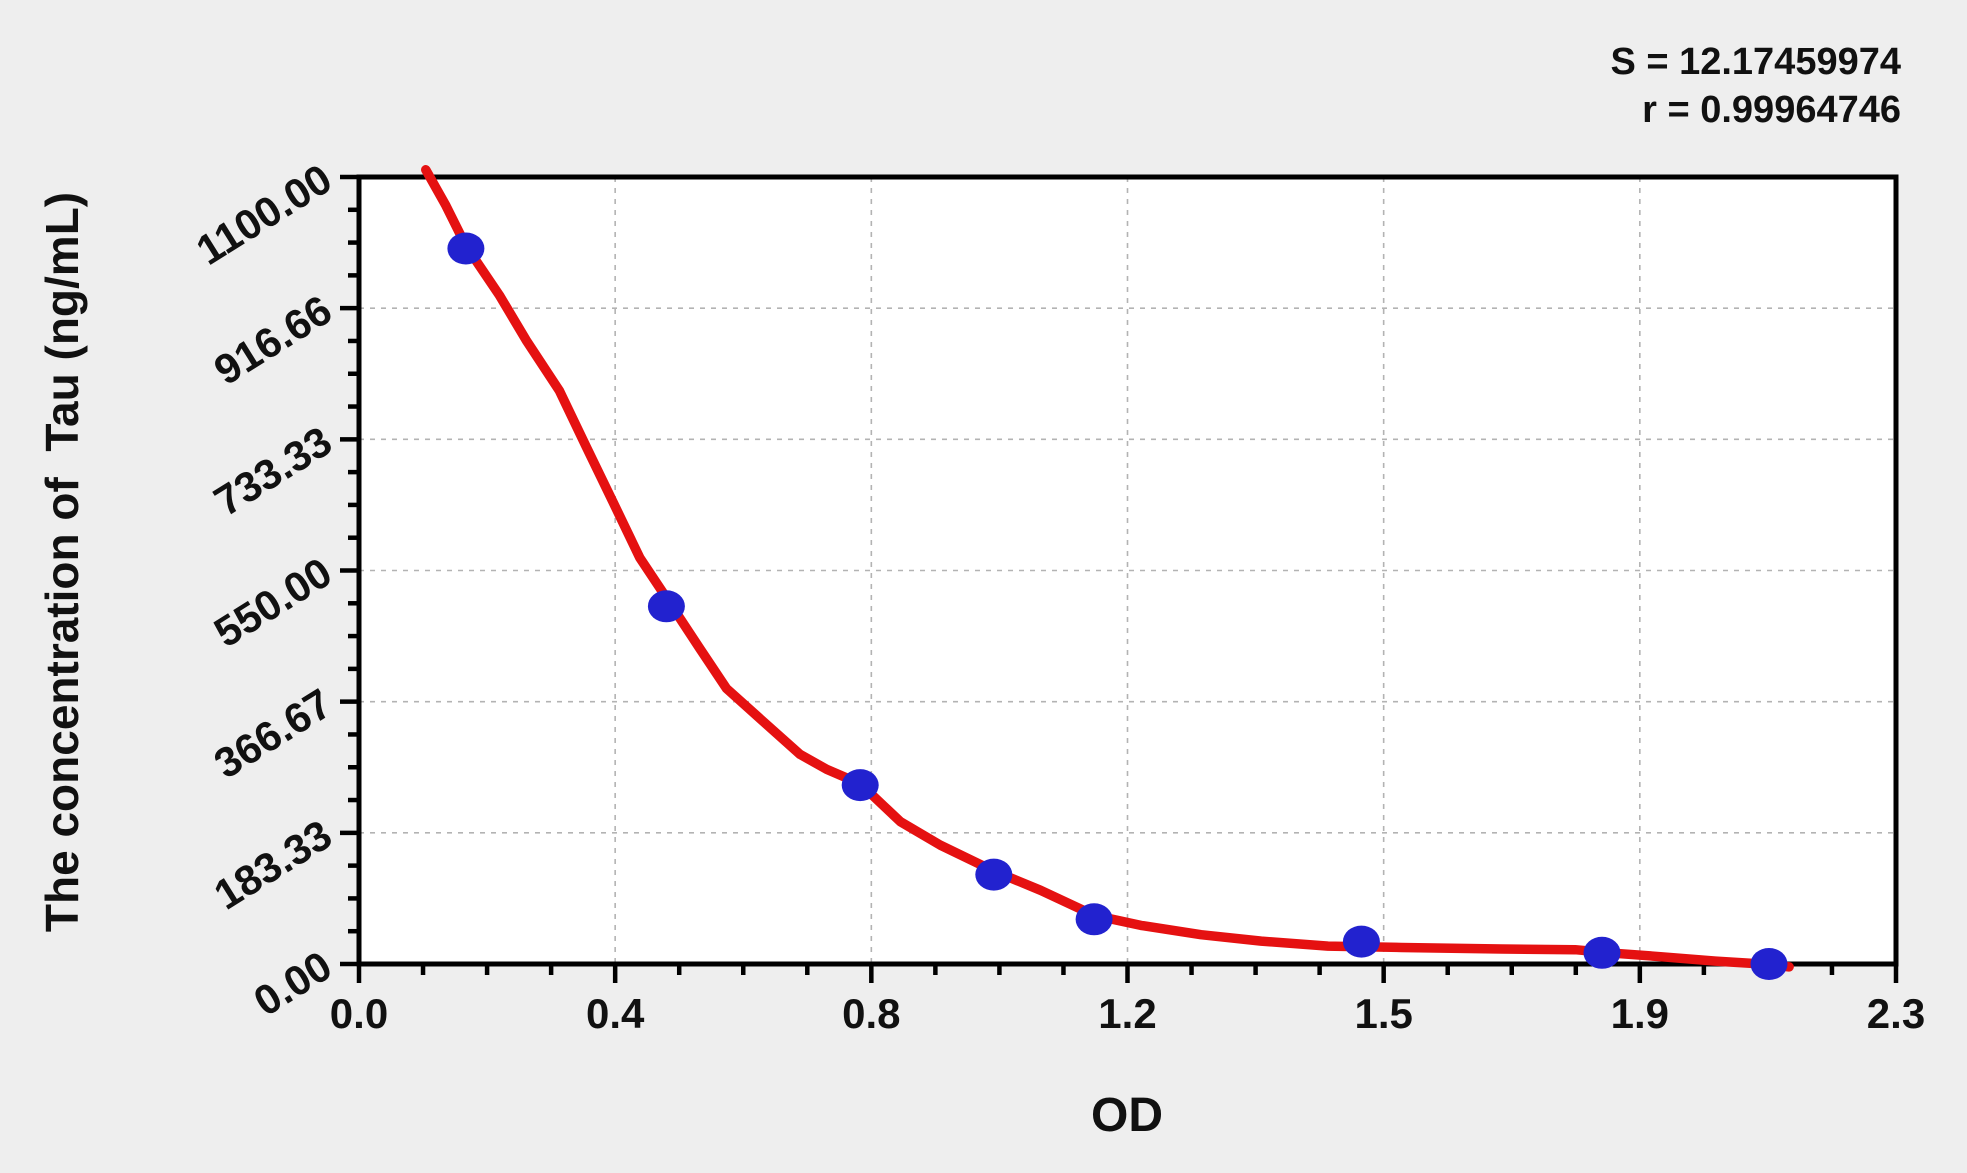  I want to click on x-tick-label: 0.0, so click(359, 1013).